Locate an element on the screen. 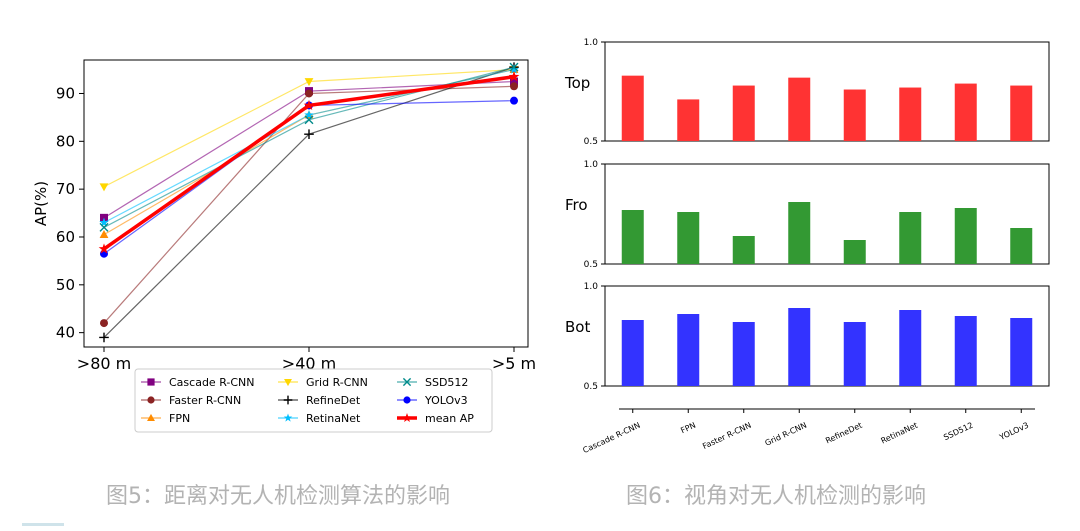 The height and width of the screenshot is (531, 1080). legend-entry-refinedet: RefineDet is located at coordinates (319, 400).